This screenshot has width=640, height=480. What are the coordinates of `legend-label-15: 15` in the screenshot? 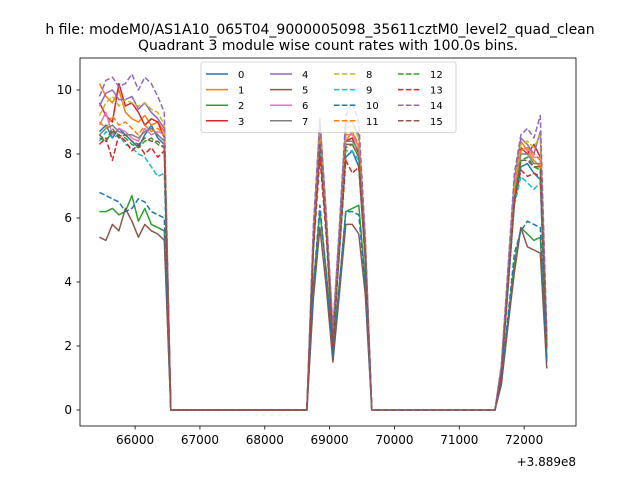 It's located at (436, 122).